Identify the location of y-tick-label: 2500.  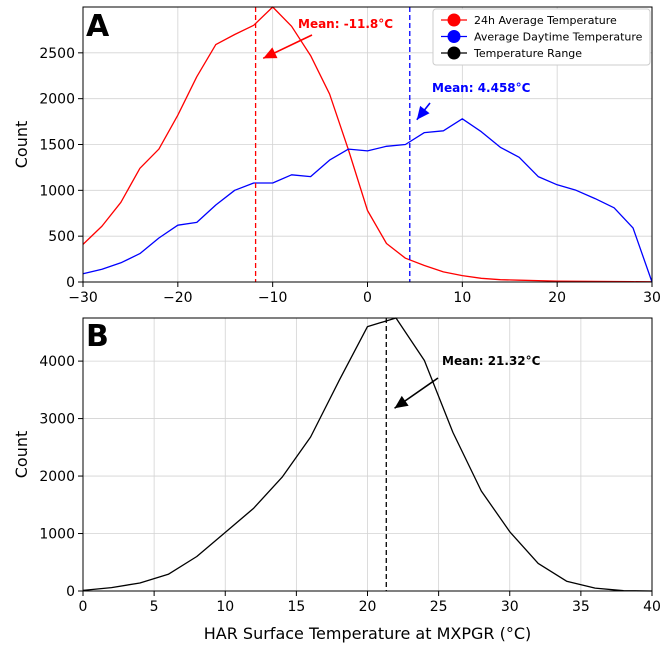
(57, 54).